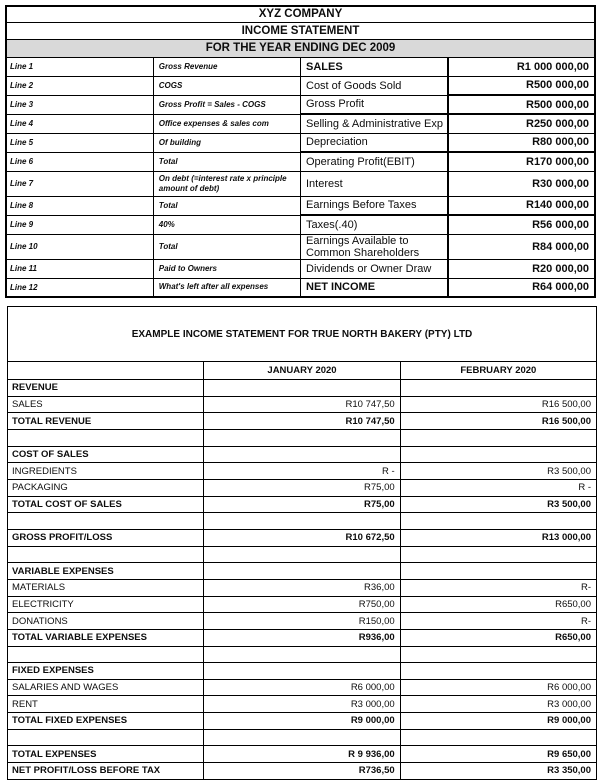  Describe the element at coordinates (79, 287) in the screenshot. I see `line-number: Line 12` at that location.